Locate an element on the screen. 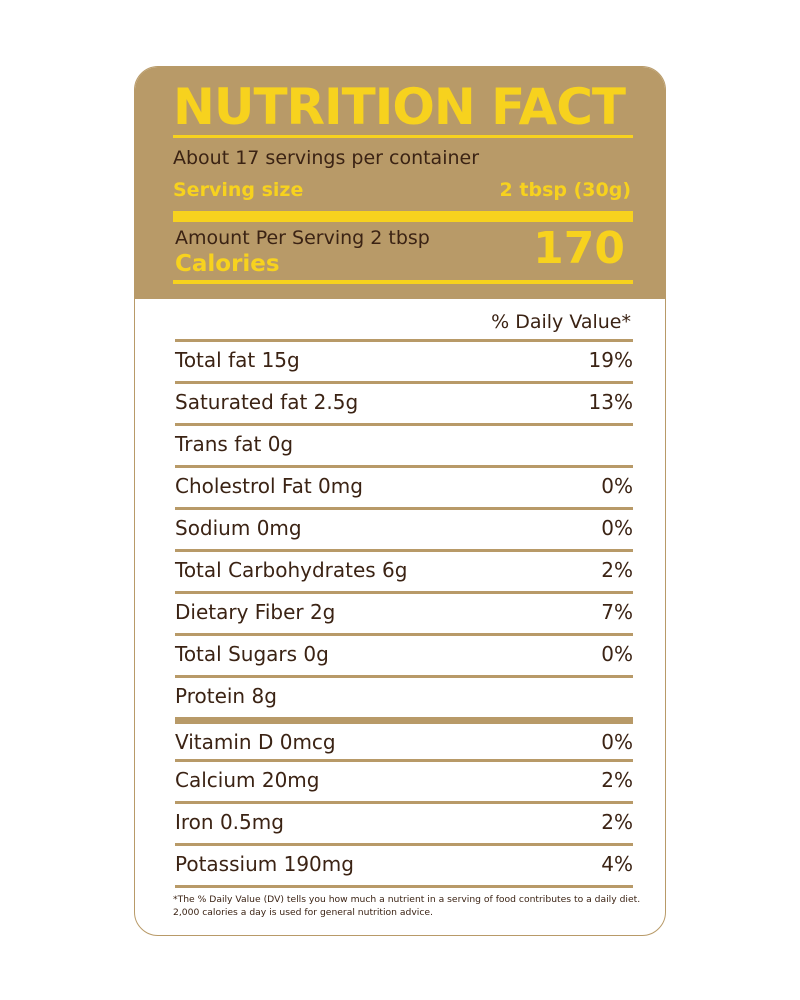 The image size is (800, 1000). nutrient-name: Trans fat 0g is located at coordinates (234, 444).